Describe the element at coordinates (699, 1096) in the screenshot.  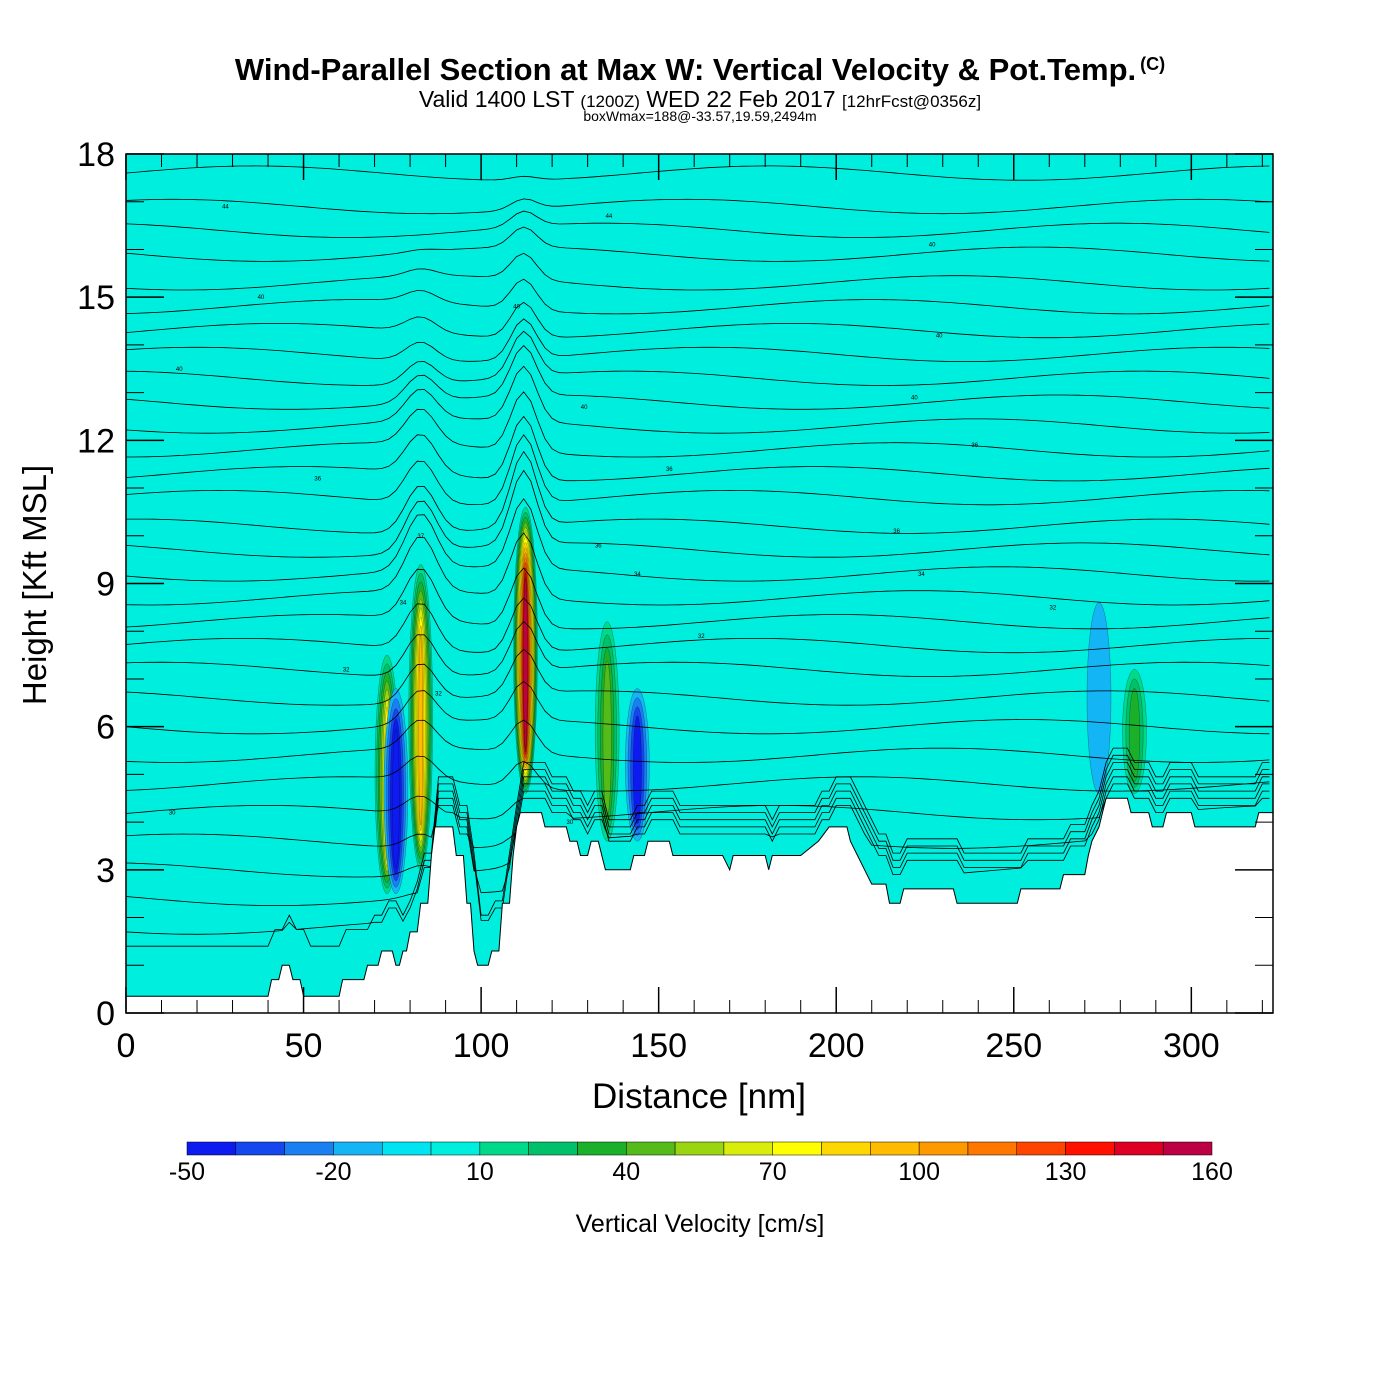
I see `x-axis-label: Distance [nm]` at that location.